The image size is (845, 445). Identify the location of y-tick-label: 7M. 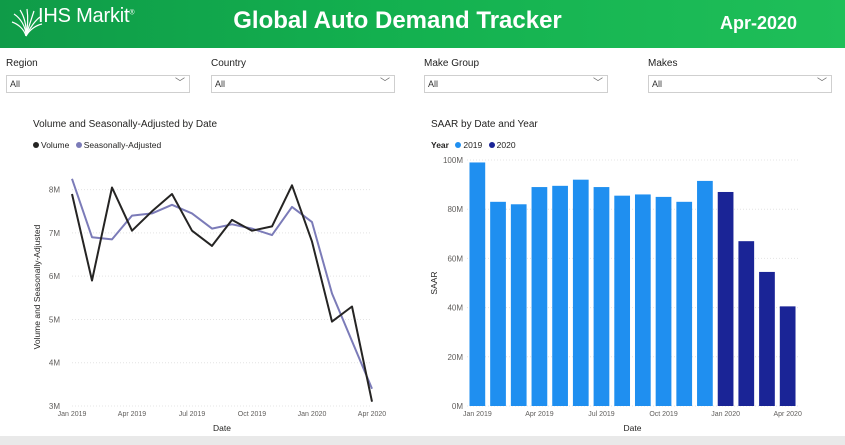
(54, 233).